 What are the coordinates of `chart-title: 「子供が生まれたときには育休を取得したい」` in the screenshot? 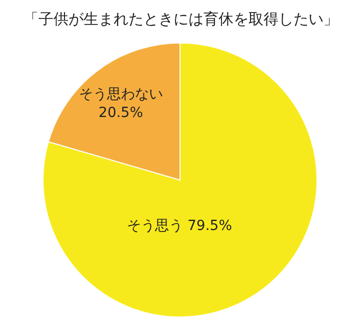 It's located at (181, 19).